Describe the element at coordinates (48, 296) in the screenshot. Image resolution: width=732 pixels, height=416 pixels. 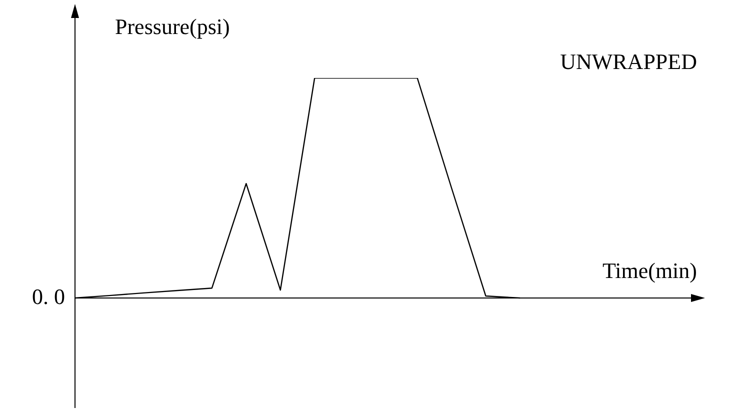
I see `annotation: 0. 0` at that location.